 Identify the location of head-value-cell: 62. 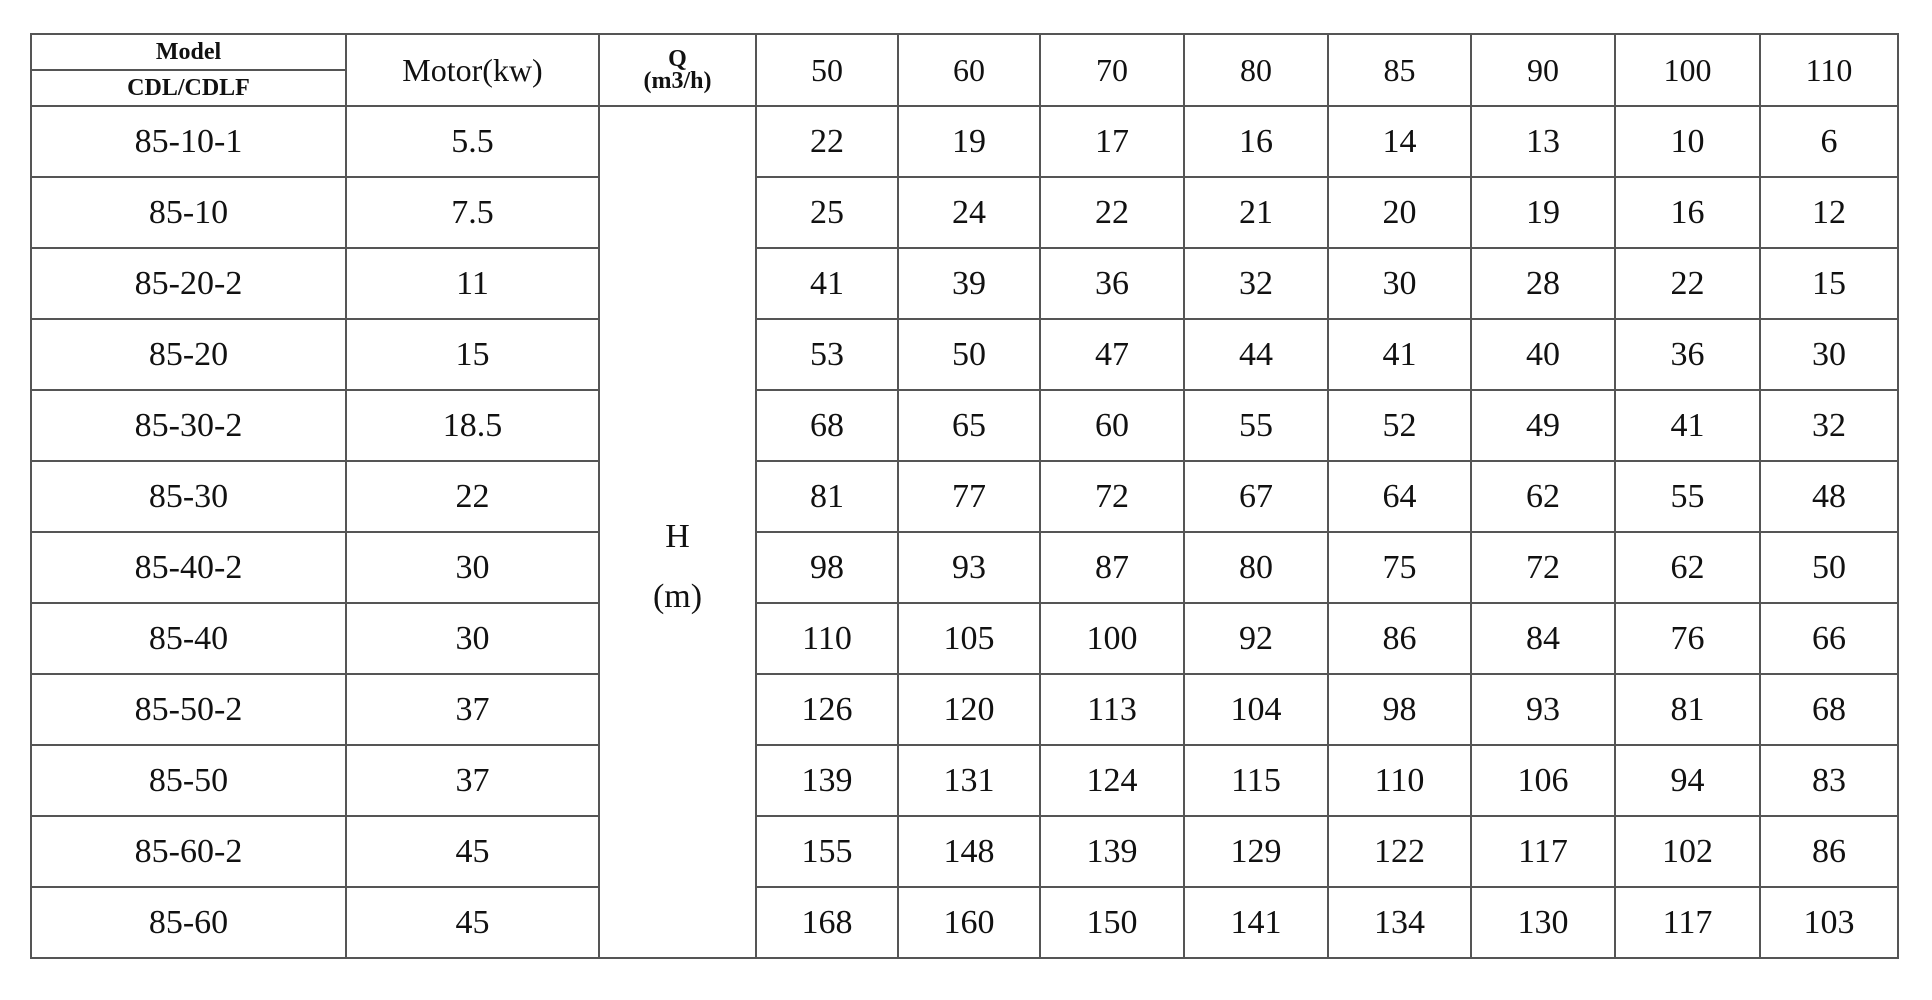
(1687, 567).